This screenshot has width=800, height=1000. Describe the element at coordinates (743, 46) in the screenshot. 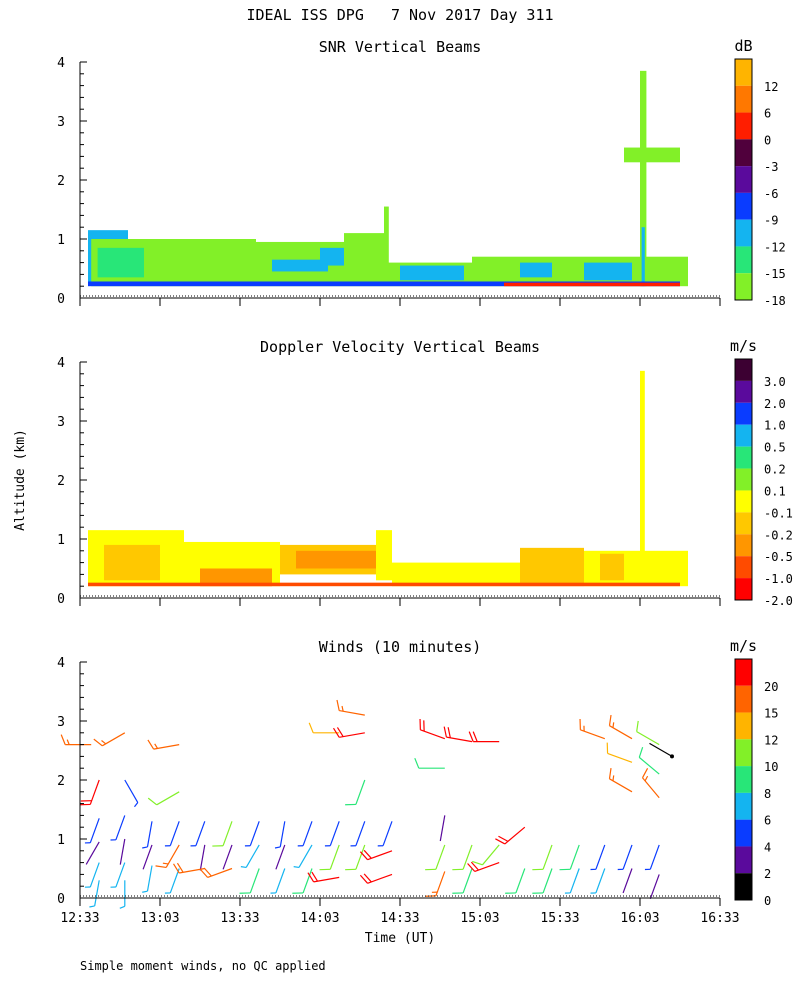

I see `colorbar-unit: dB` at that location.